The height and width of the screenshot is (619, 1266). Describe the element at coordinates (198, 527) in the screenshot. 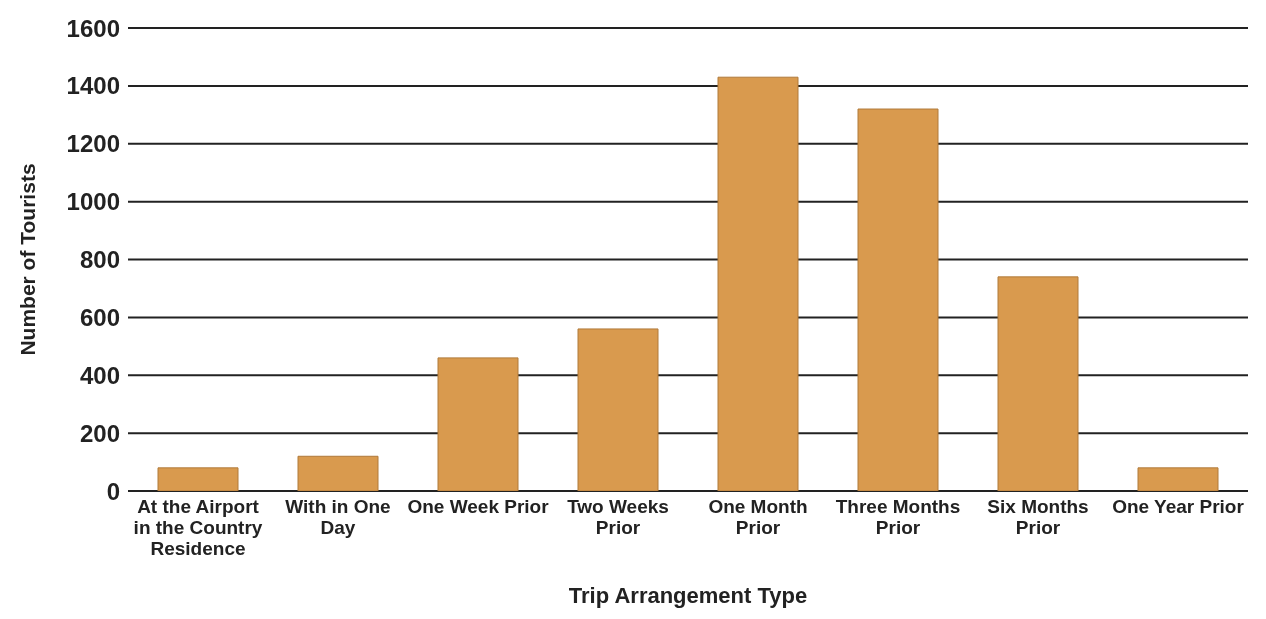

I see `x-tick-label: At the Airport in the Country Residence` at that location.